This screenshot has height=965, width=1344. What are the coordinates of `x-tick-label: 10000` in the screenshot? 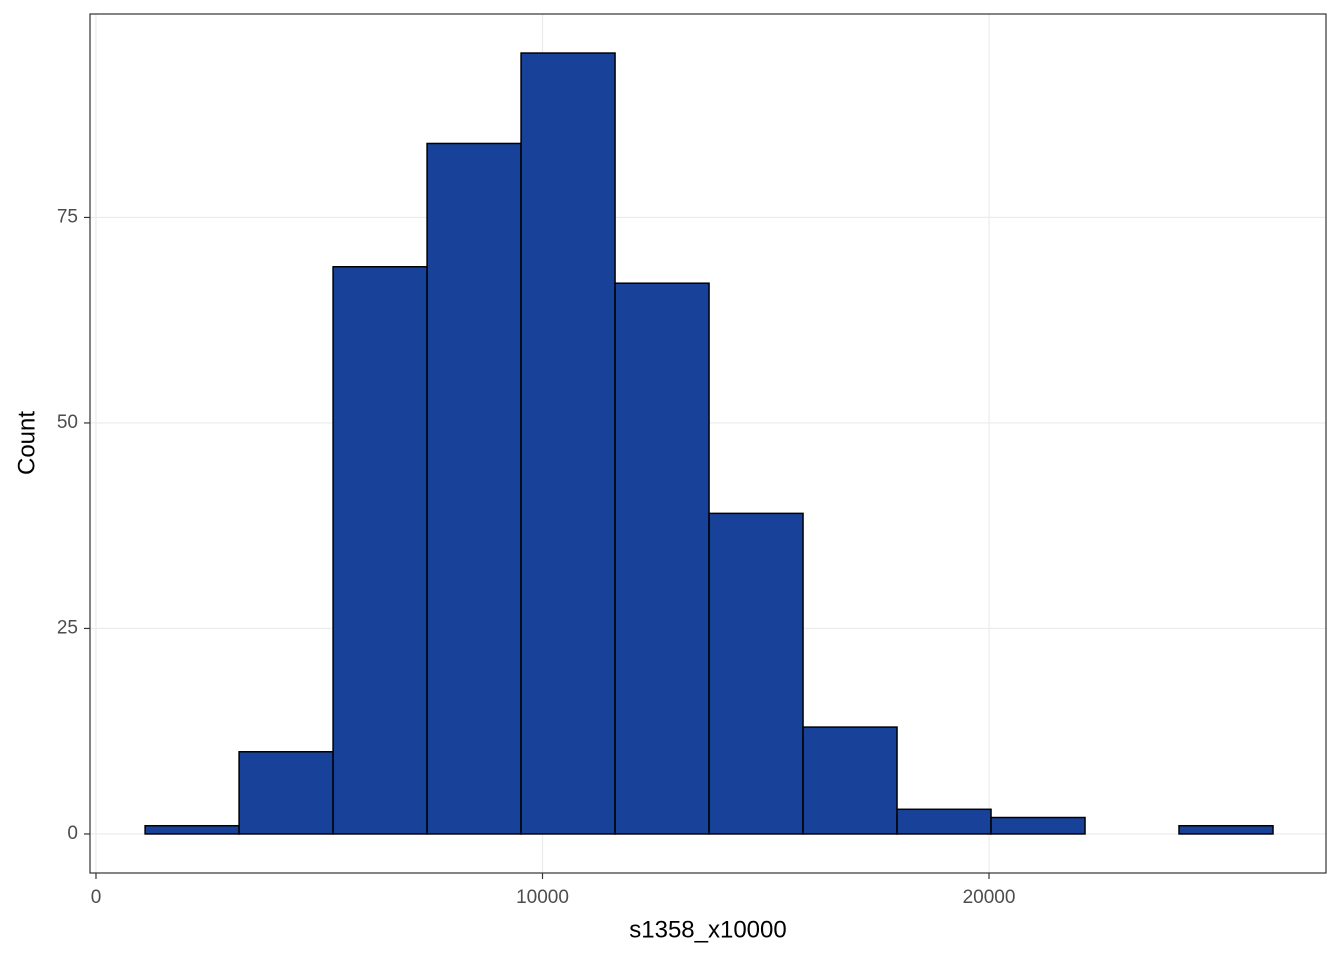 It's located at (542, 897).